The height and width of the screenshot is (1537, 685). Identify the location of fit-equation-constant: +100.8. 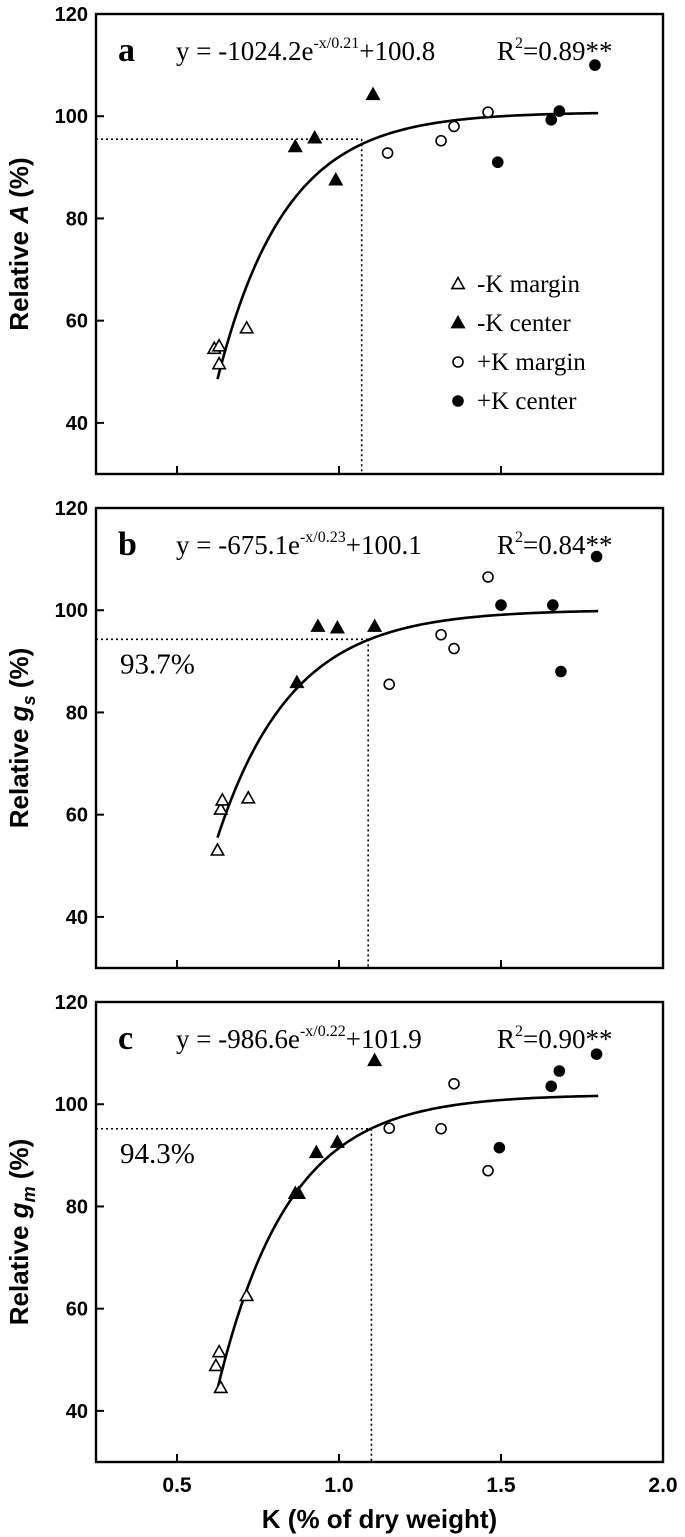
(397, 51).